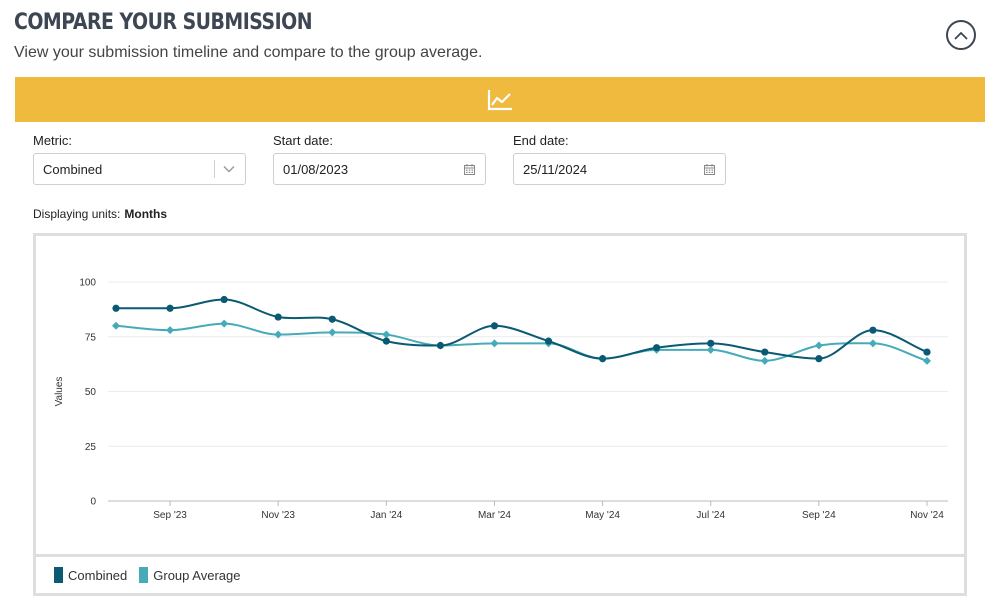  What do you see at coordinates (52, 140) in the screenshot?
I see `metric-label: Metric:` at bounding box center [52, 140].